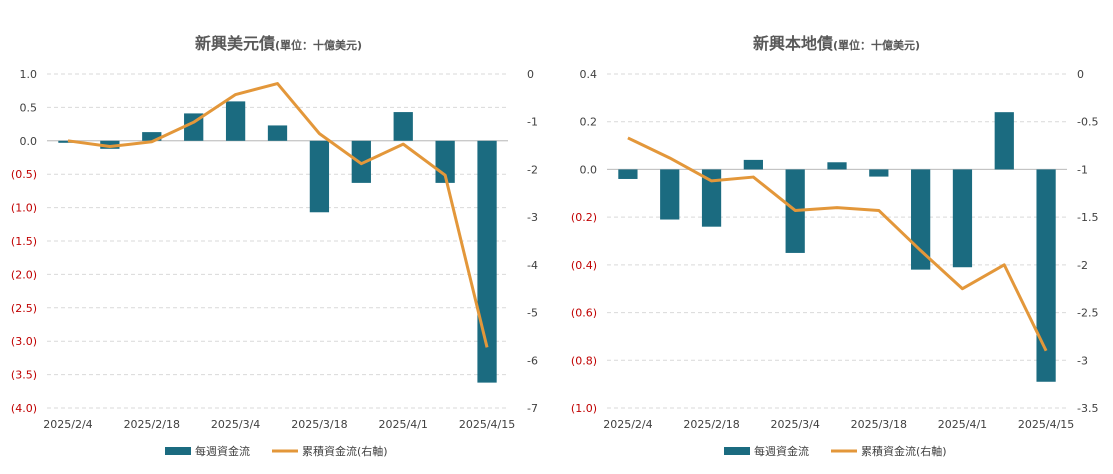 The image size is (1113, 474). What do you see at coordinates (532, 265) in the screenshot?
I see `y-right-tick-label: -4` at bounding box center [532, 265].